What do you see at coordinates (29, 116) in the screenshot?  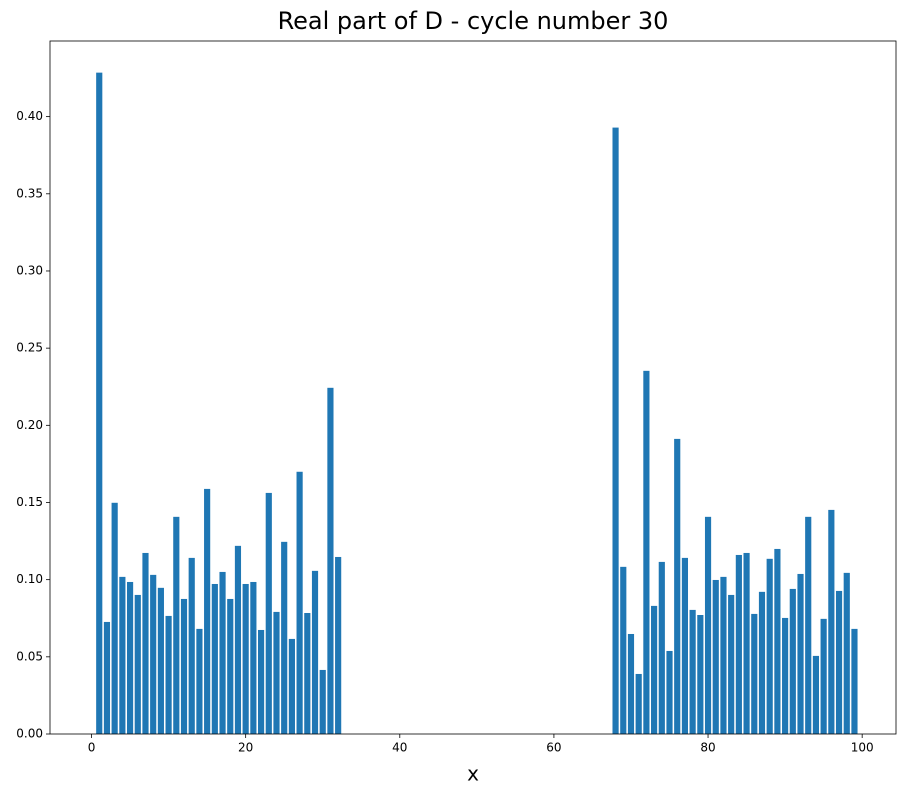 I see `y-tick-label: 0.40` at bounding box center [29, 116].